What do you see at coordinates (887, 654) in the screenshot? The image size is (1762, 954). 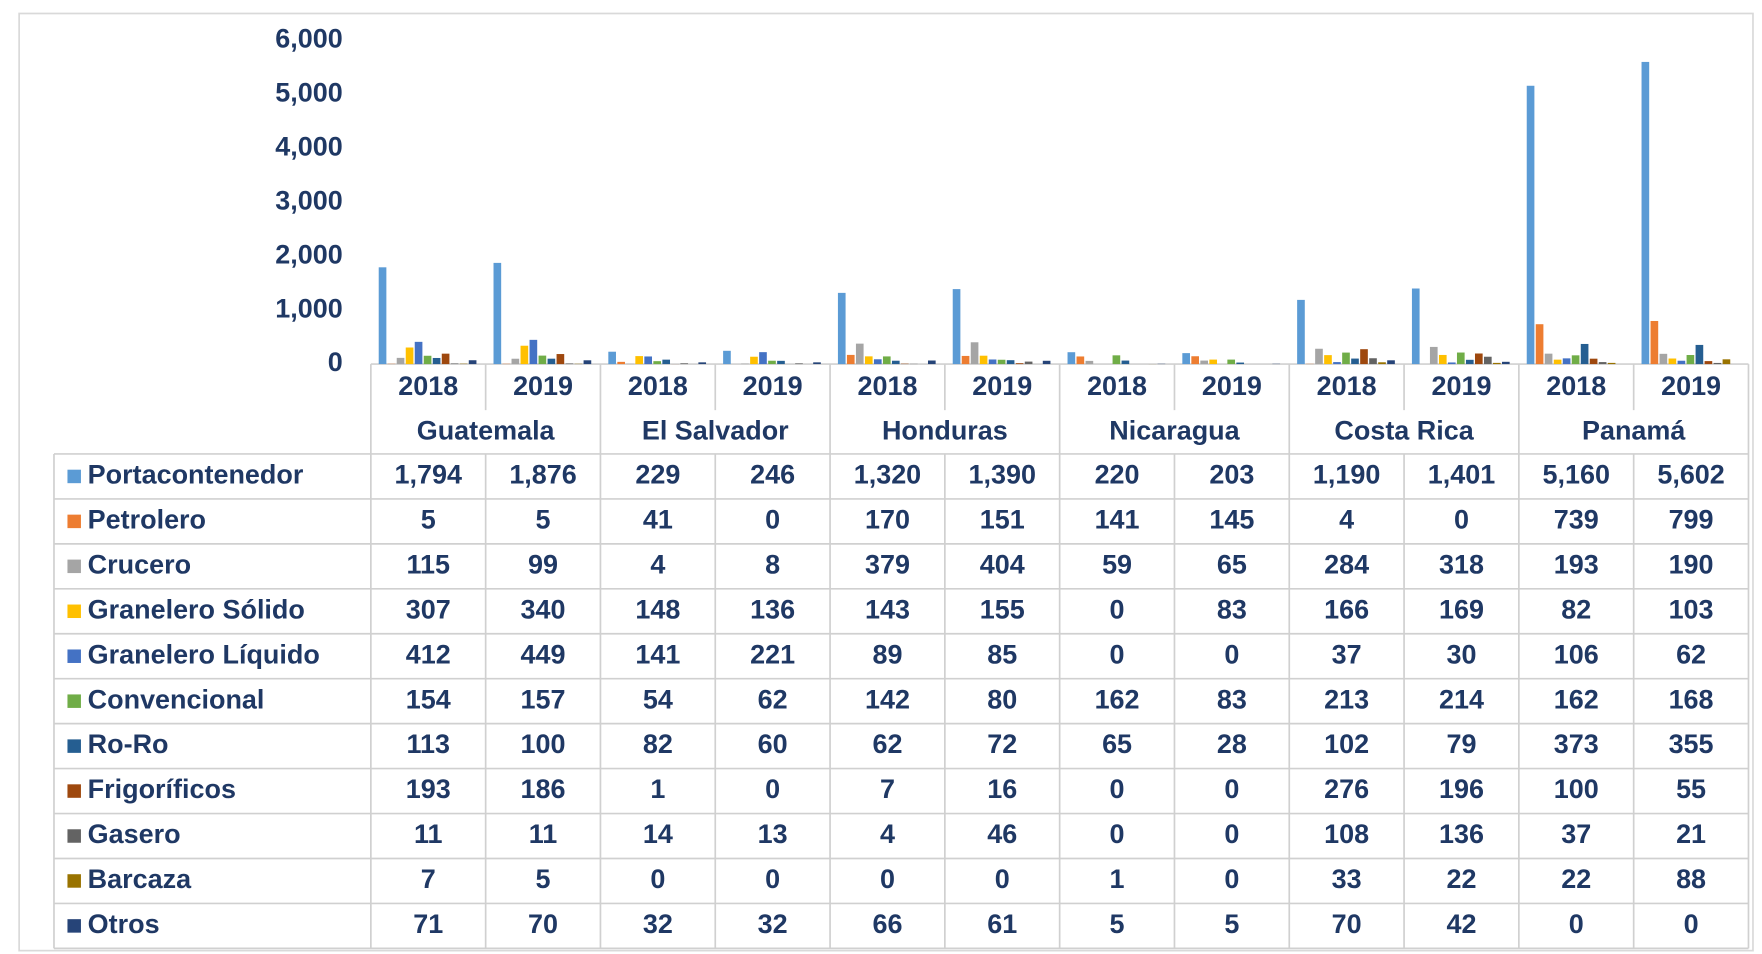 I see `table-cell: 89` at bounding box center [887, 654].